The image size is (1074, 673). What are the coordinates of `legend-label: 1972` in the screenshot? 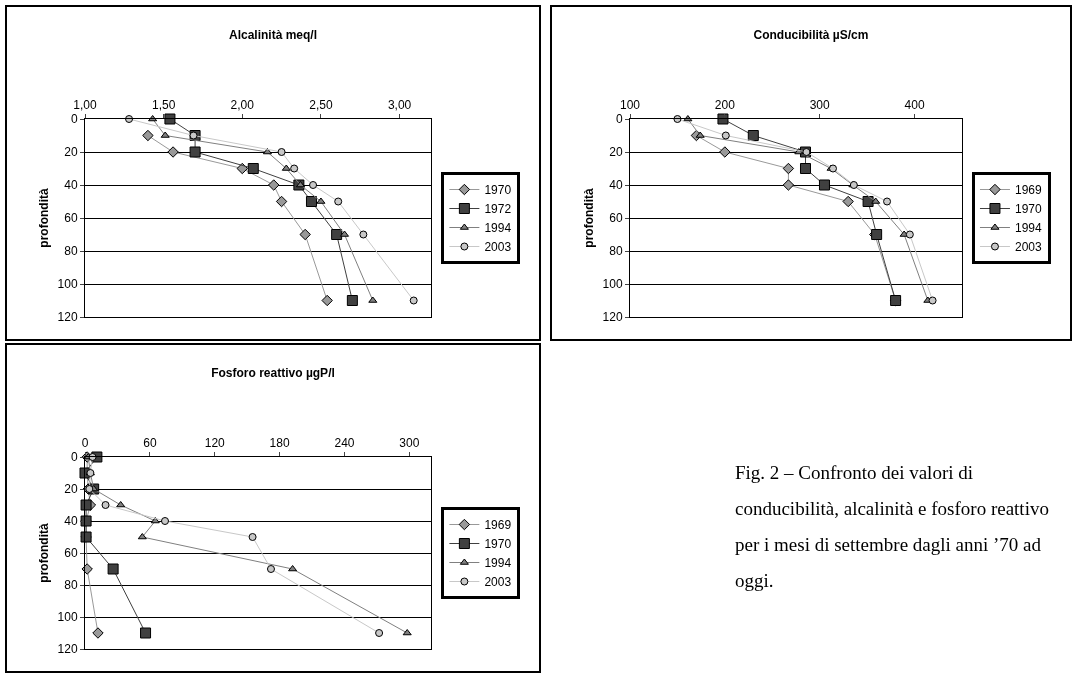 It's located at (498, 209).